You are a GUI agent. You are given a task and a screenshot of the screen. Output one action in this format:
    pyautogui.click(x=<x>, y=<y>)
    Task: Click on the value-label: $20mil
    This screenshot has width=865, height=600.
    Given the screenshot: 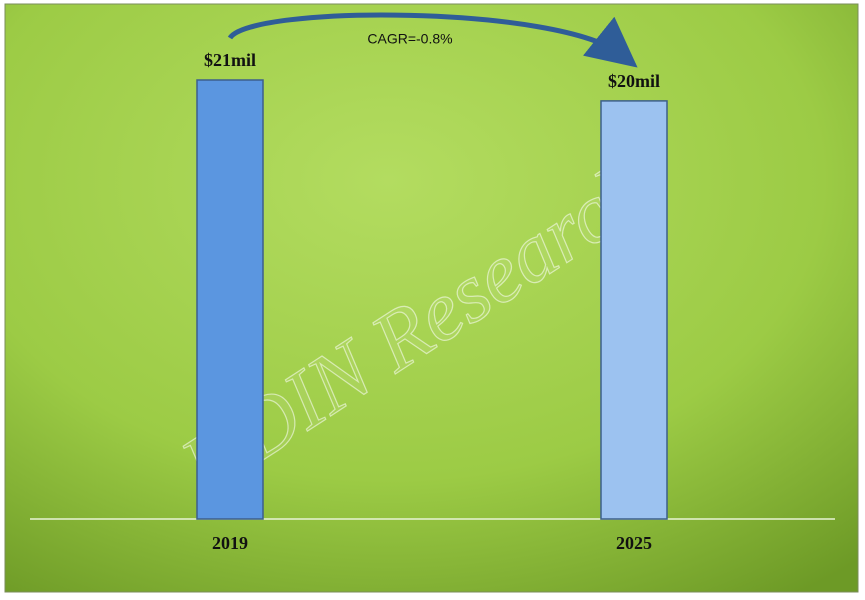 What is the action you would take?
    pyautogui.click(x=634, y=81)
    